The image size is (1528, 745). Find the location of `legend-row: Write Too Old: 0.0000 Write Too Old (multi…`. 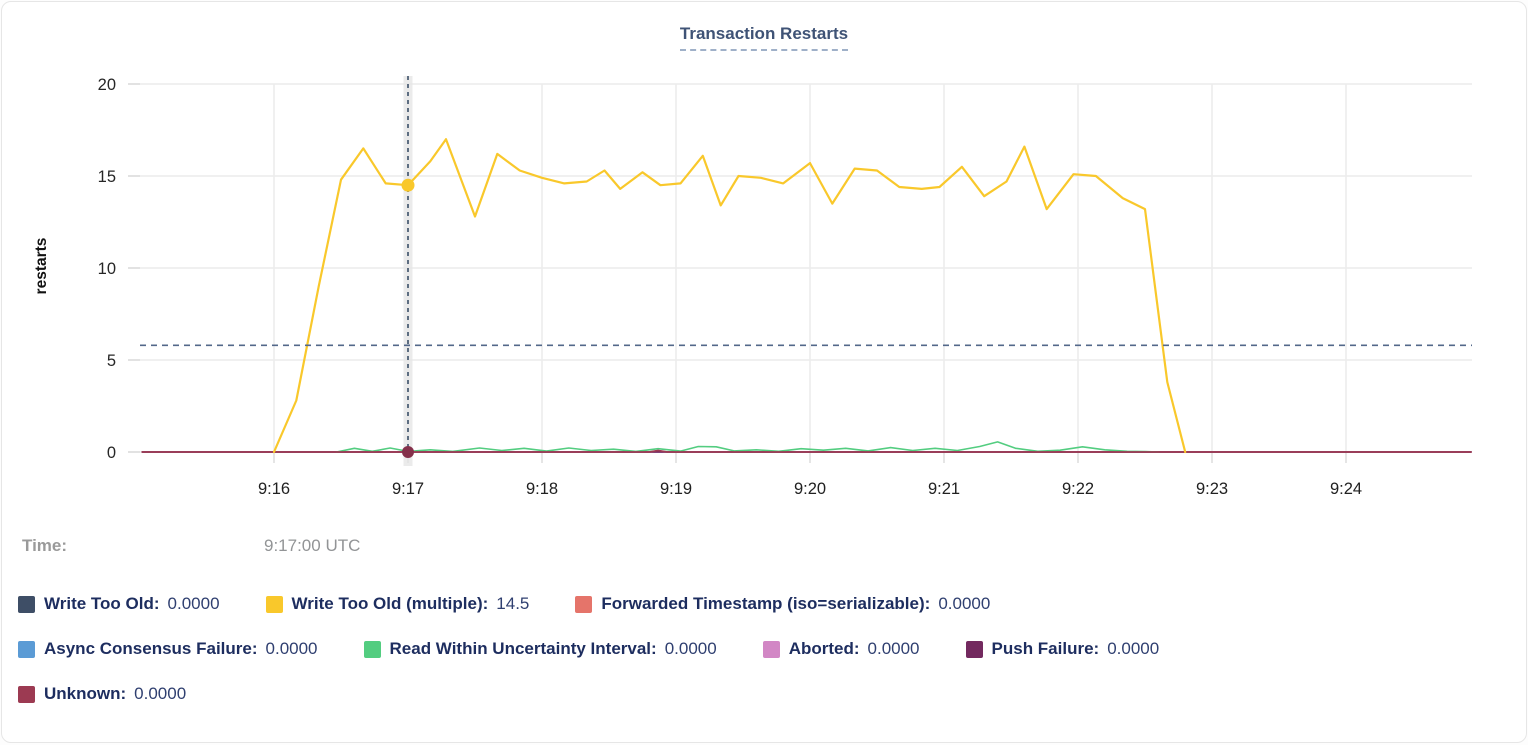

legend-row: Write Too Old: 0.0000 Write Too Old (multi… is located at coordinates (764, 604).